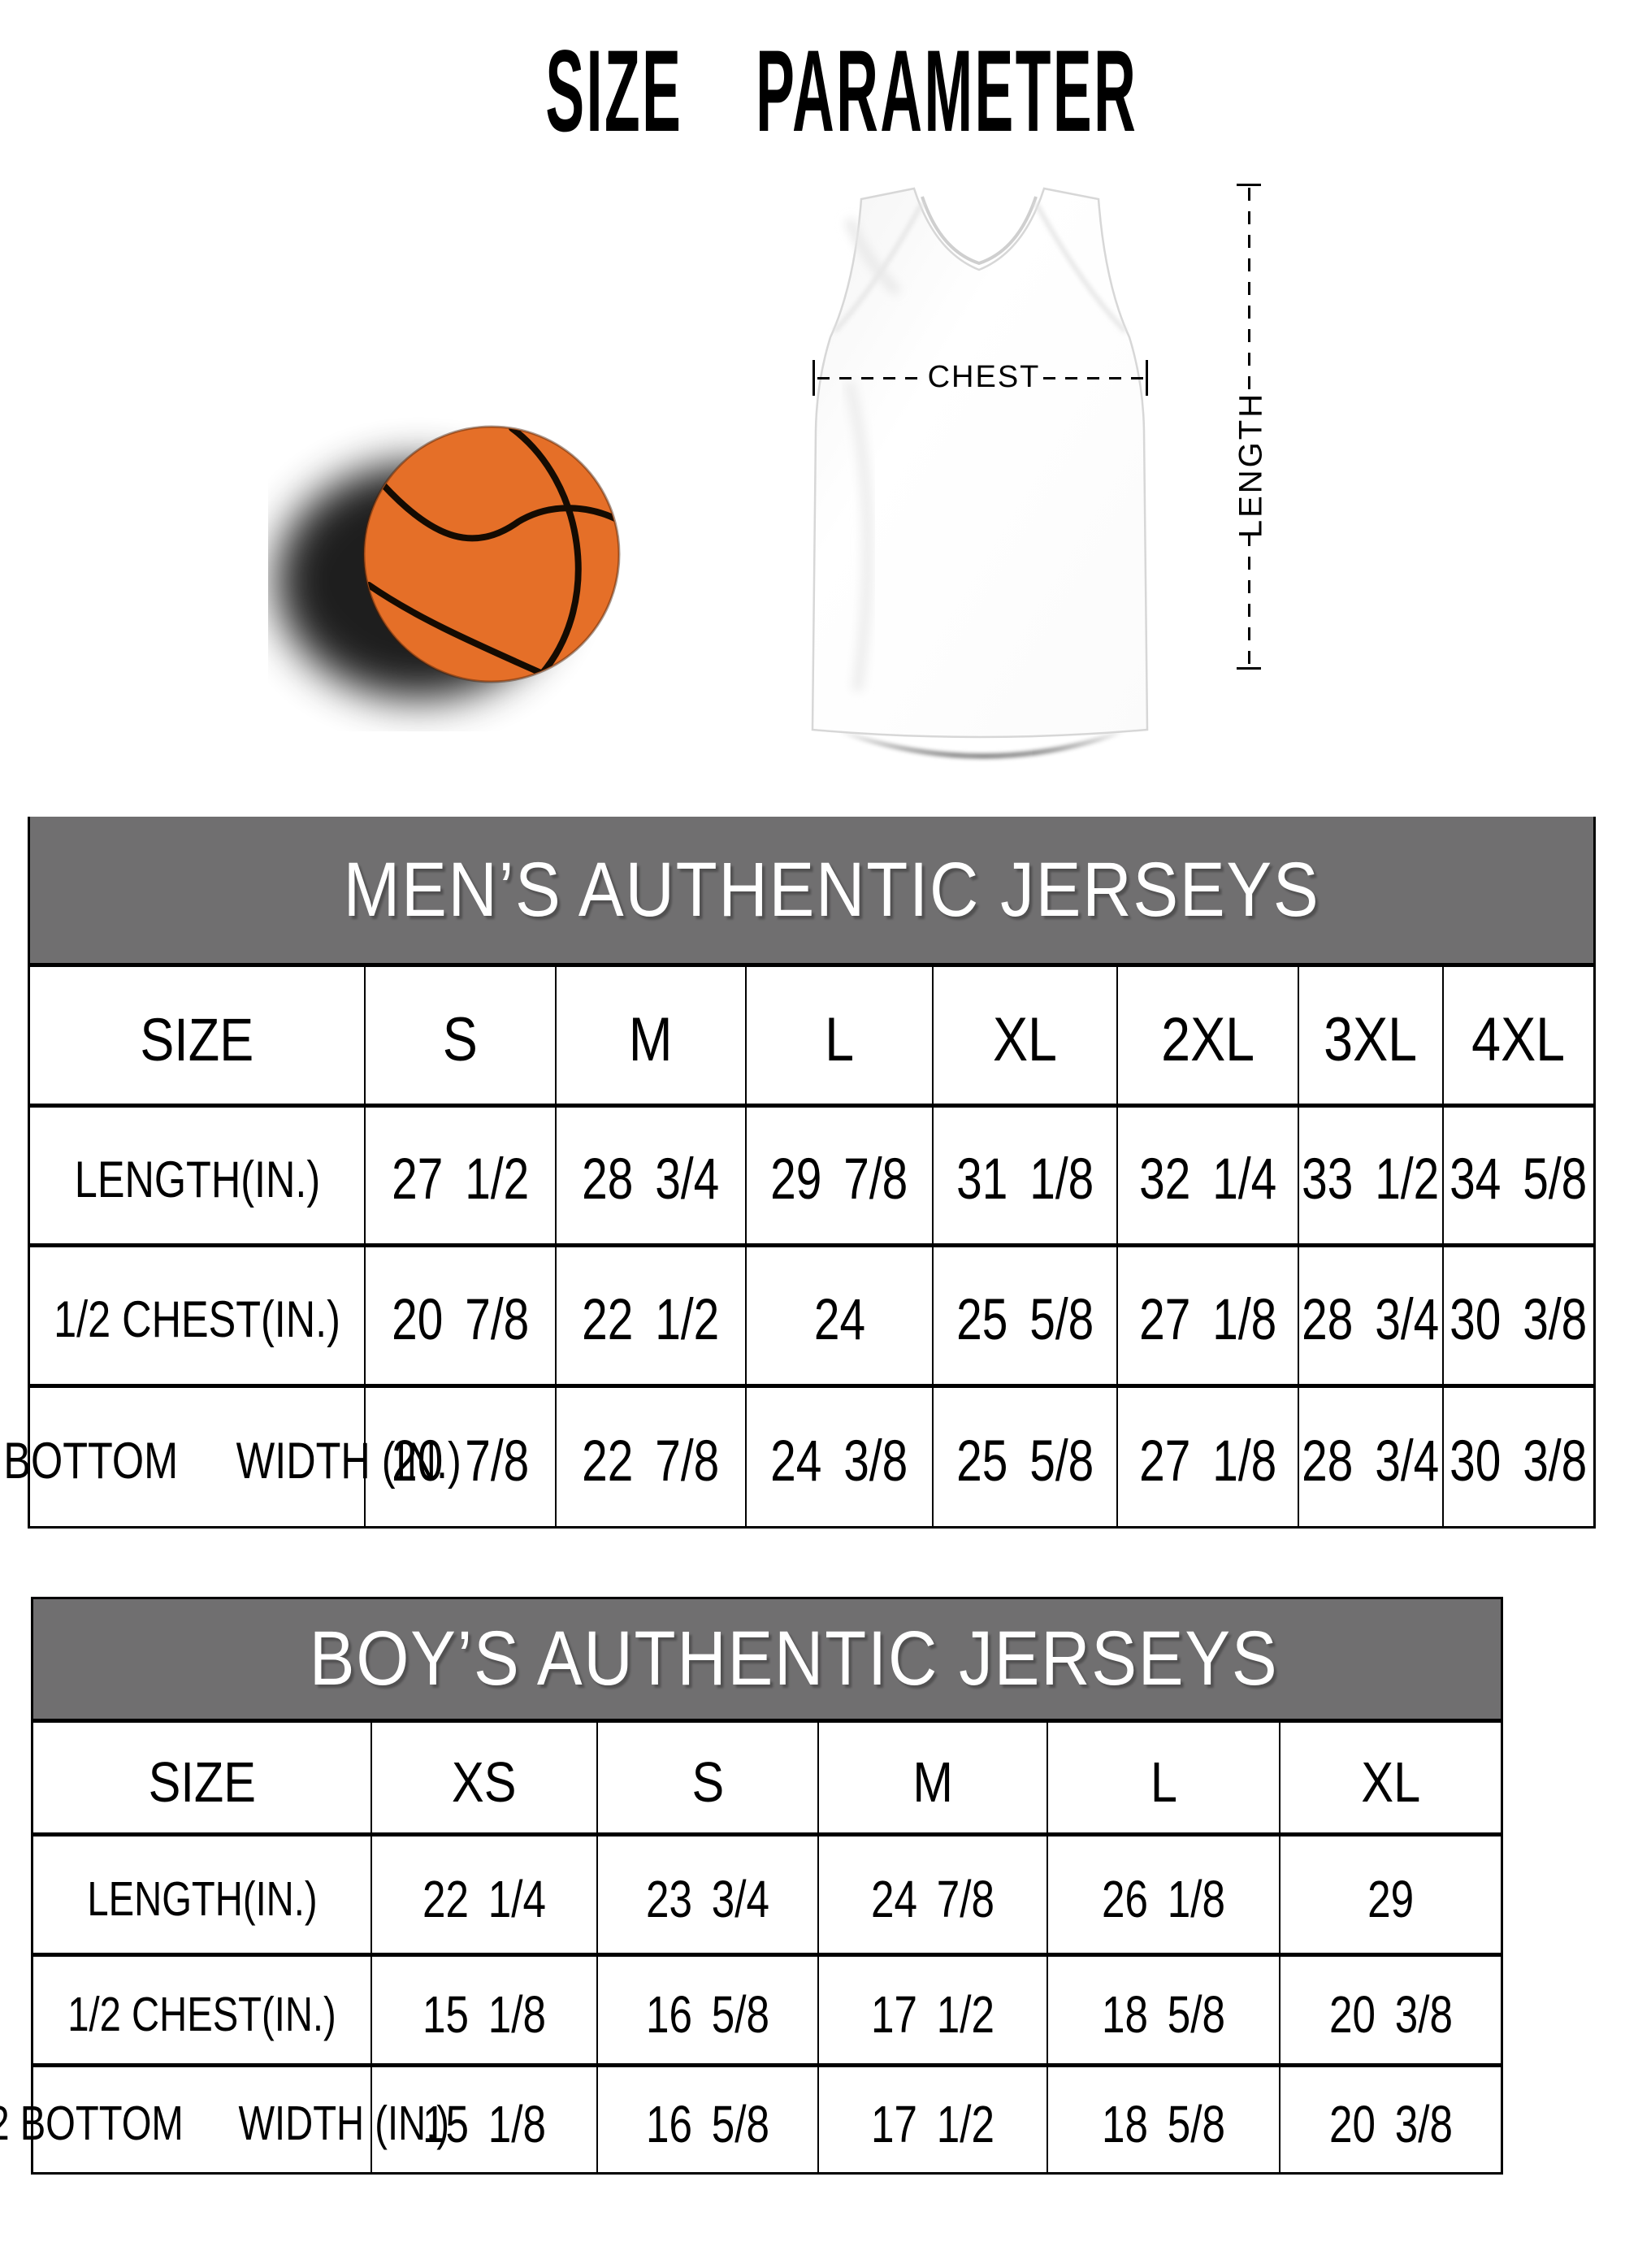 The image size is (1625, 2268). Describe the element at coordinates (841, 1317) in the screenshot. I see `mens-chest-value: 24` at that location.